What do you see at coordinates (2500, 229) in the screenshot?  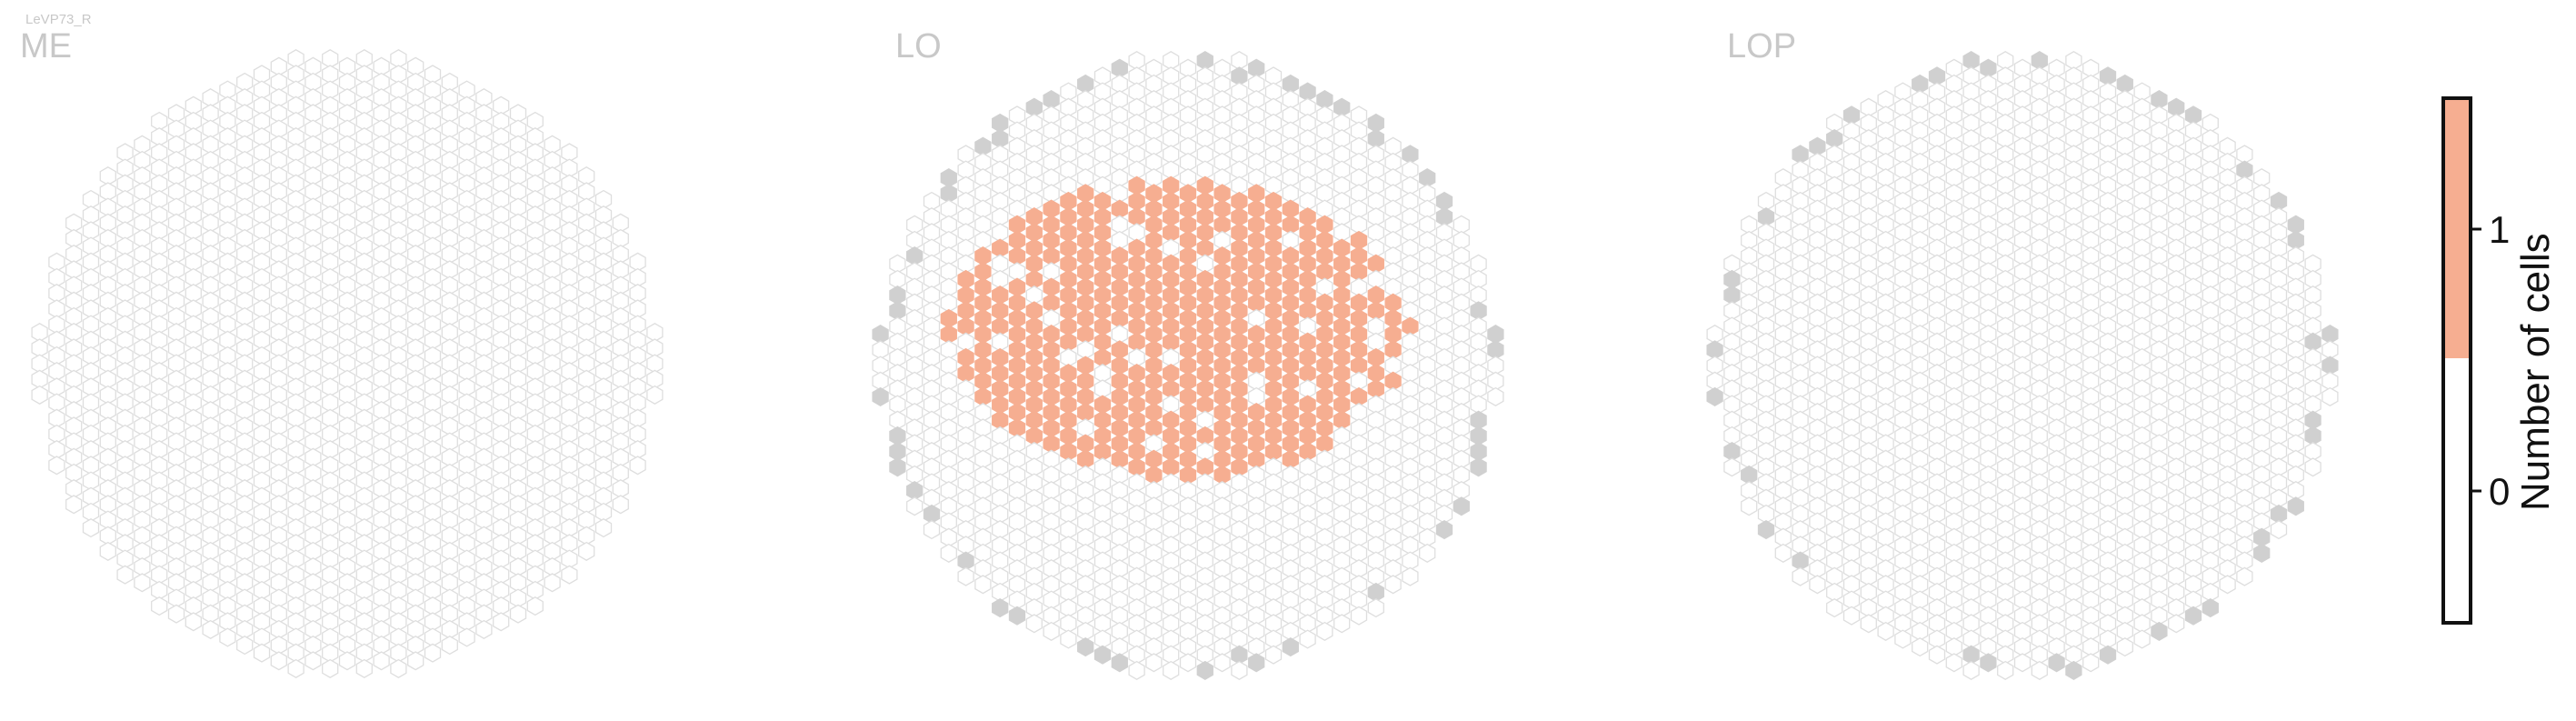 I see `colorbar-tick-label-one: 1` at bounding box center [2500, 229].